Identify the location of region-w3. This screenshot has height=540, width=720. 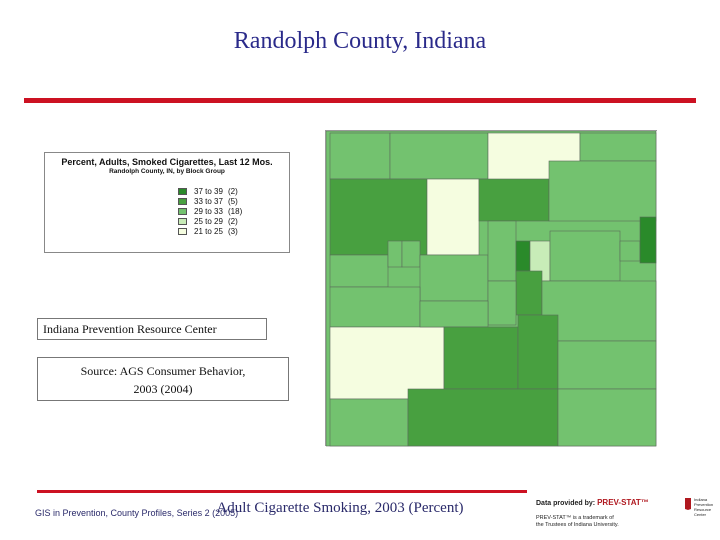
(395, 254).